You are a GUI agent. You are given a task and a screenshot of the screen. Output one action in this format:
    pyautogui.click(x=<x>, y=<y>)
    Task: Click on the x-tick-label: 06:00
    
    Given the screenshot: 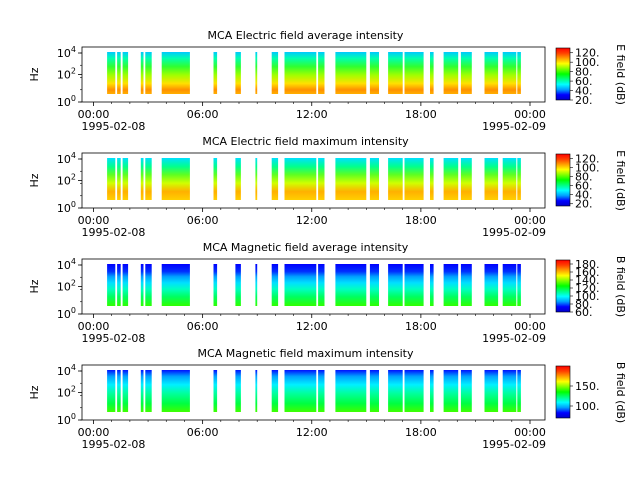 What is the action you would take?
    pyautogui.click(x=203, y=114)
    